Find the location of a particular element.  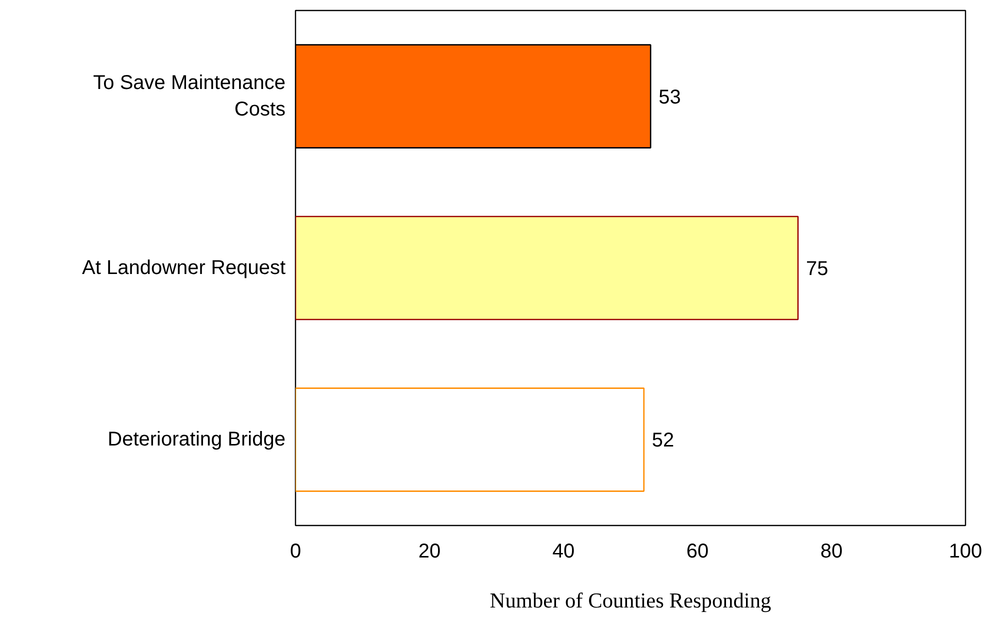

y-tick-label: To Save Maintenance Costs is located at coordinates (189, 96).